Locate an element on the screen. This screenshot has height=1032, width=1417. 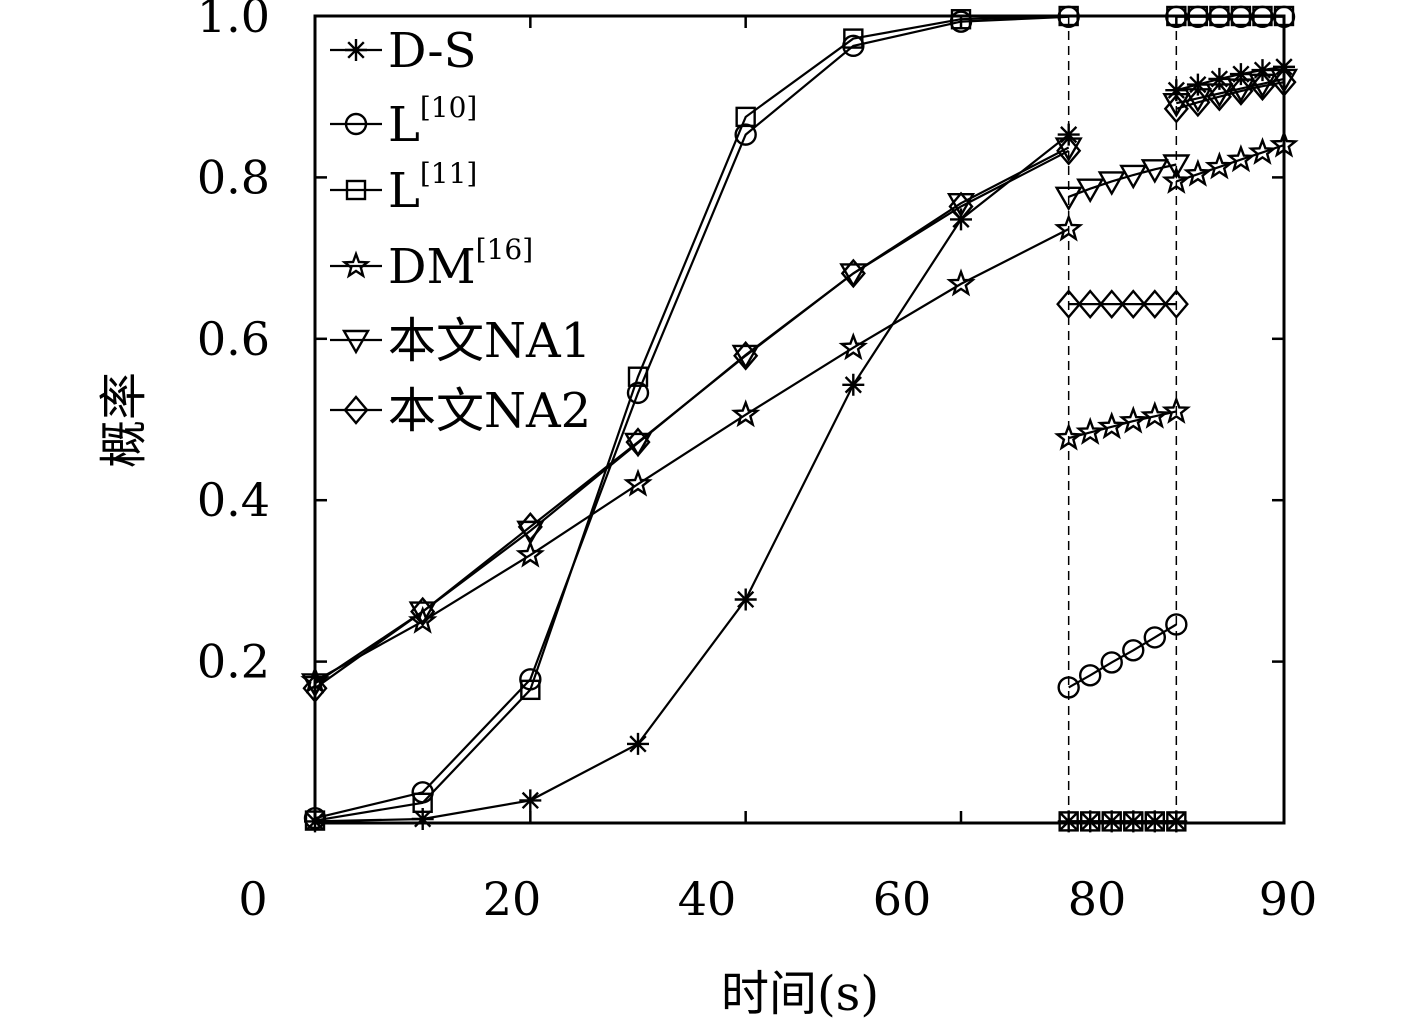
legend-superscript: [11] is located at coordinates (448, 173).